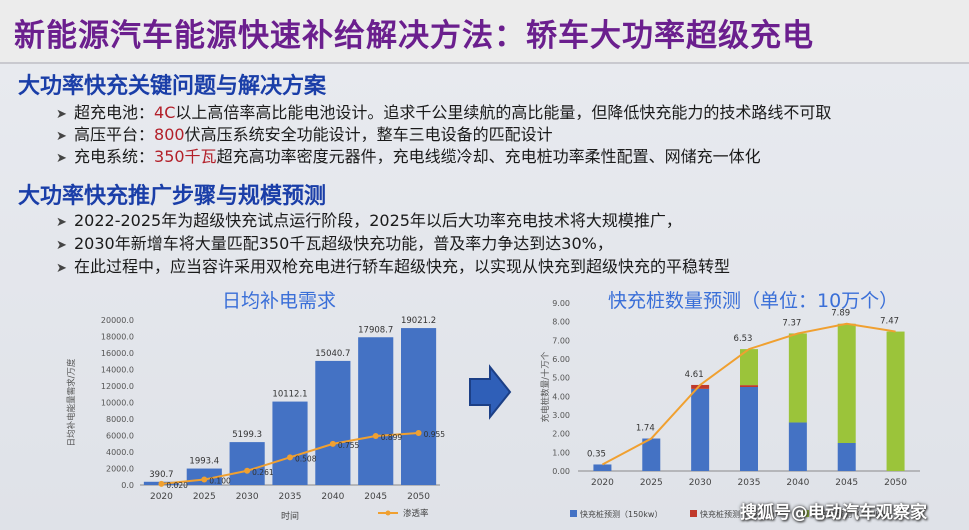 The width and height of the screenshot is (969, 530). What do you see at coordinates (895, 483) in the screenshot?
I see `chart2-x-tick-label: 2050` at bounding box center [895, 483].